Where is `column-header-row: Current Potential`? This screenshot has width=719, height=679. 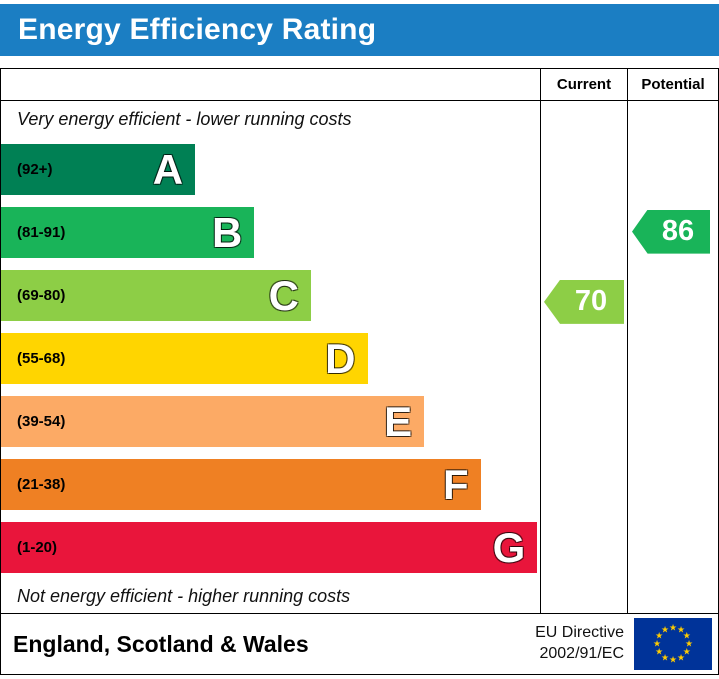 column-header-row: Current Potential is located at coordinates (359, 85).